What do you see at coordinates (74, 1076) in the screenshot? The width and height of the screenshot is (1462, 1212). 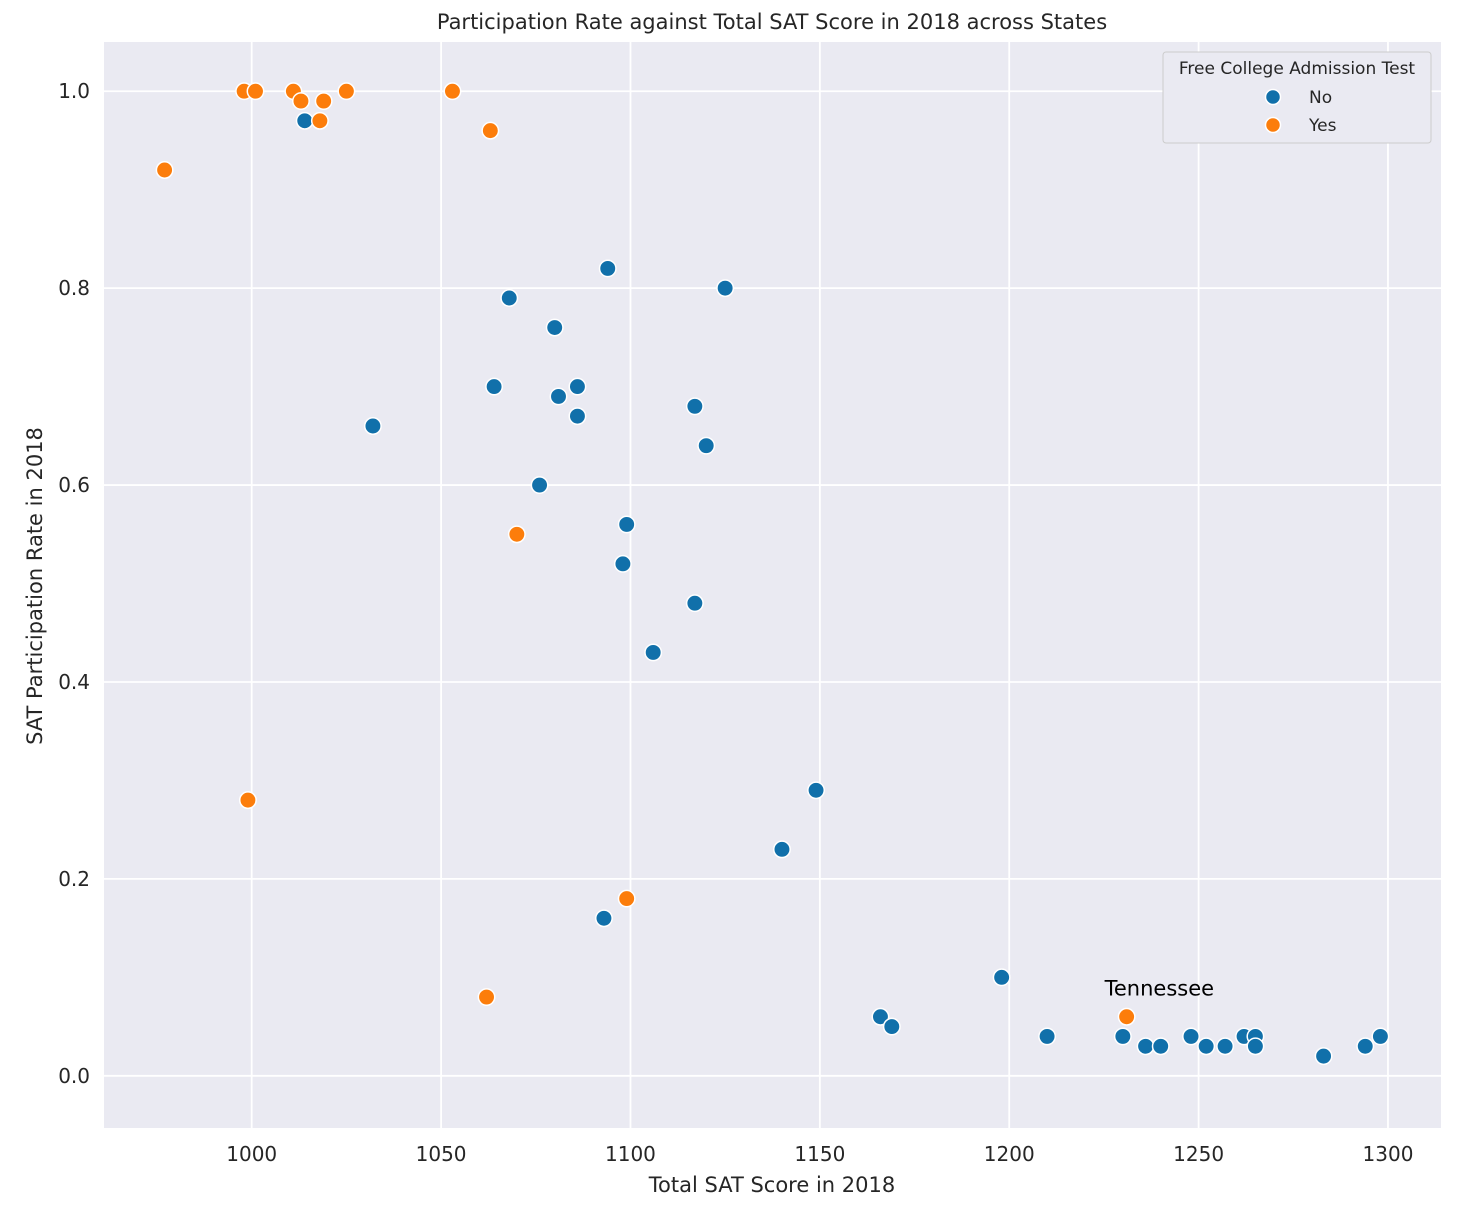 I see `y-tick-label: 0.0` at bounding box center [74, 1076].